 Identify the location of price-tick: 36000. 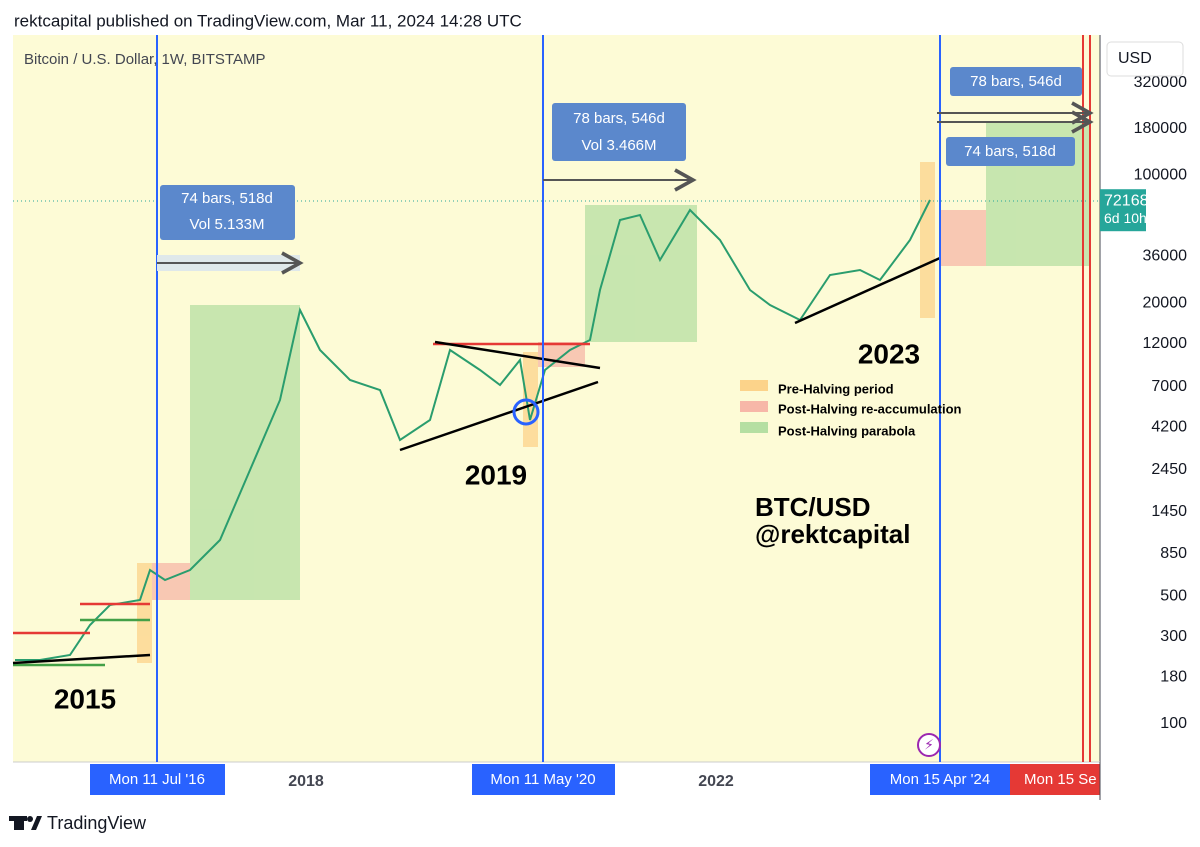
(1165, 256).